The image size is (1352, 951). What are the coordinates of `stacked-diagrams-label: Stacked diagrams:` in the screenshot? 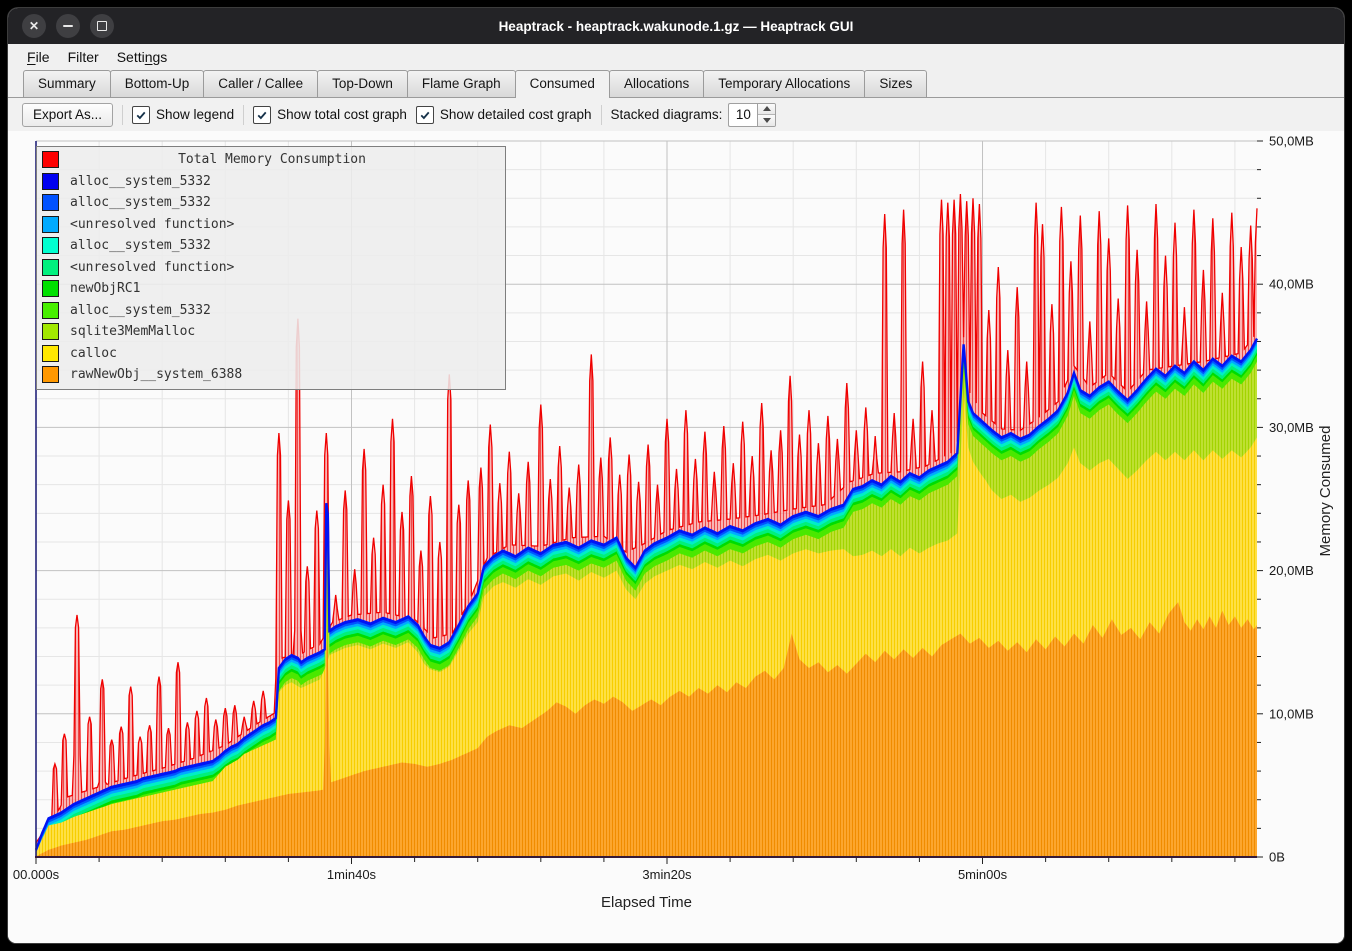 It's located at (666, 114).